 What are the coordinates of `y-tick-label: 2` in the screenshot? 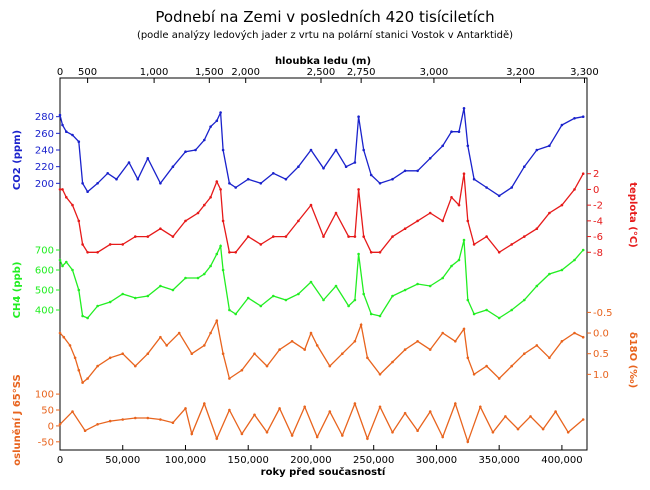 It's located at (596, 174).